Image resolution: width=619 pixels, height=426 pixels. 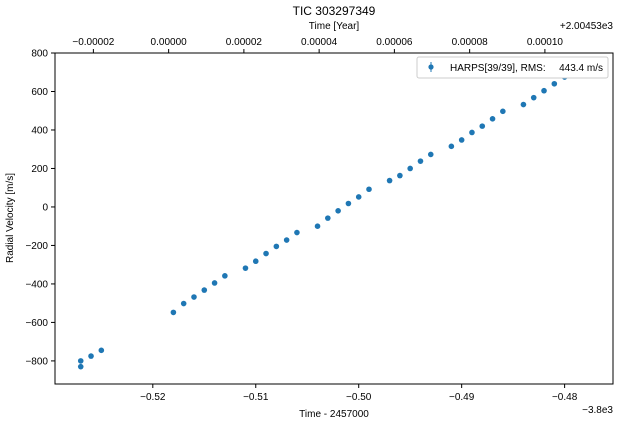 I want to click on y-tick-label: −400, so click(x=36, y=284).